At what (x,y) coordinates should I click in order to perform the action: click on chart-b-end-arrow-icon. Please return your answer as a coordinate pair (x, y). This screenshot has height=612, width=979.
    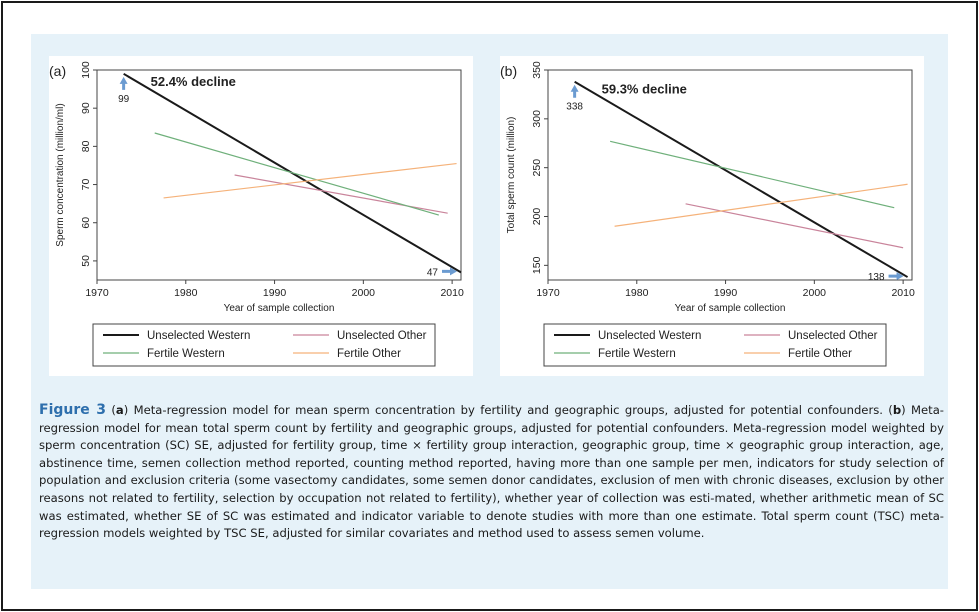
    Looking at the image, I should click on (896, 276).